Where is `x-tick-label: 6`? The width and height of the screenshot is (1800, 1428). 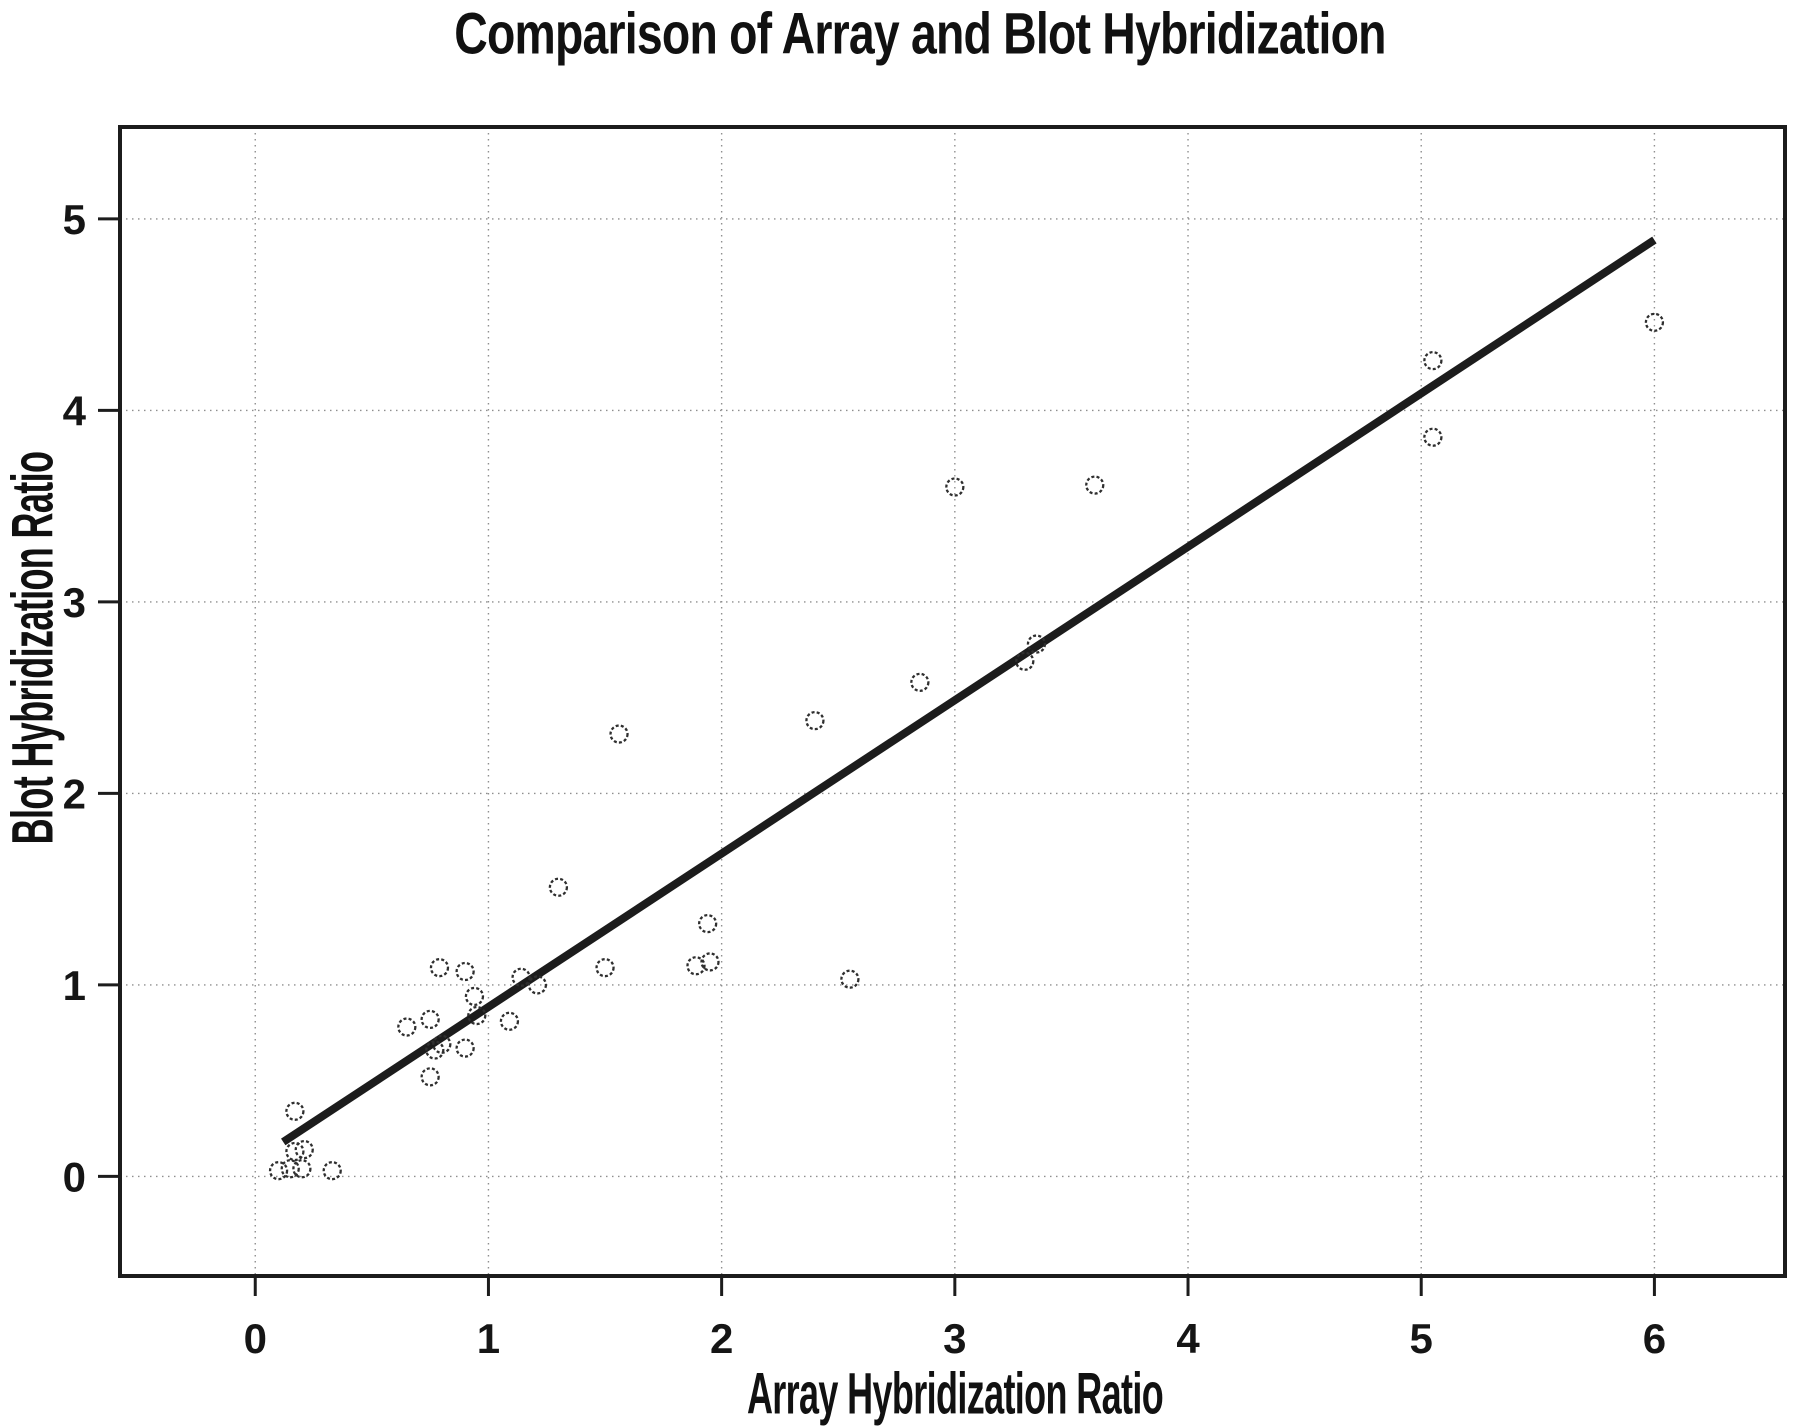
x-tick-label: 6 is located at coordinates (1654, 1338).